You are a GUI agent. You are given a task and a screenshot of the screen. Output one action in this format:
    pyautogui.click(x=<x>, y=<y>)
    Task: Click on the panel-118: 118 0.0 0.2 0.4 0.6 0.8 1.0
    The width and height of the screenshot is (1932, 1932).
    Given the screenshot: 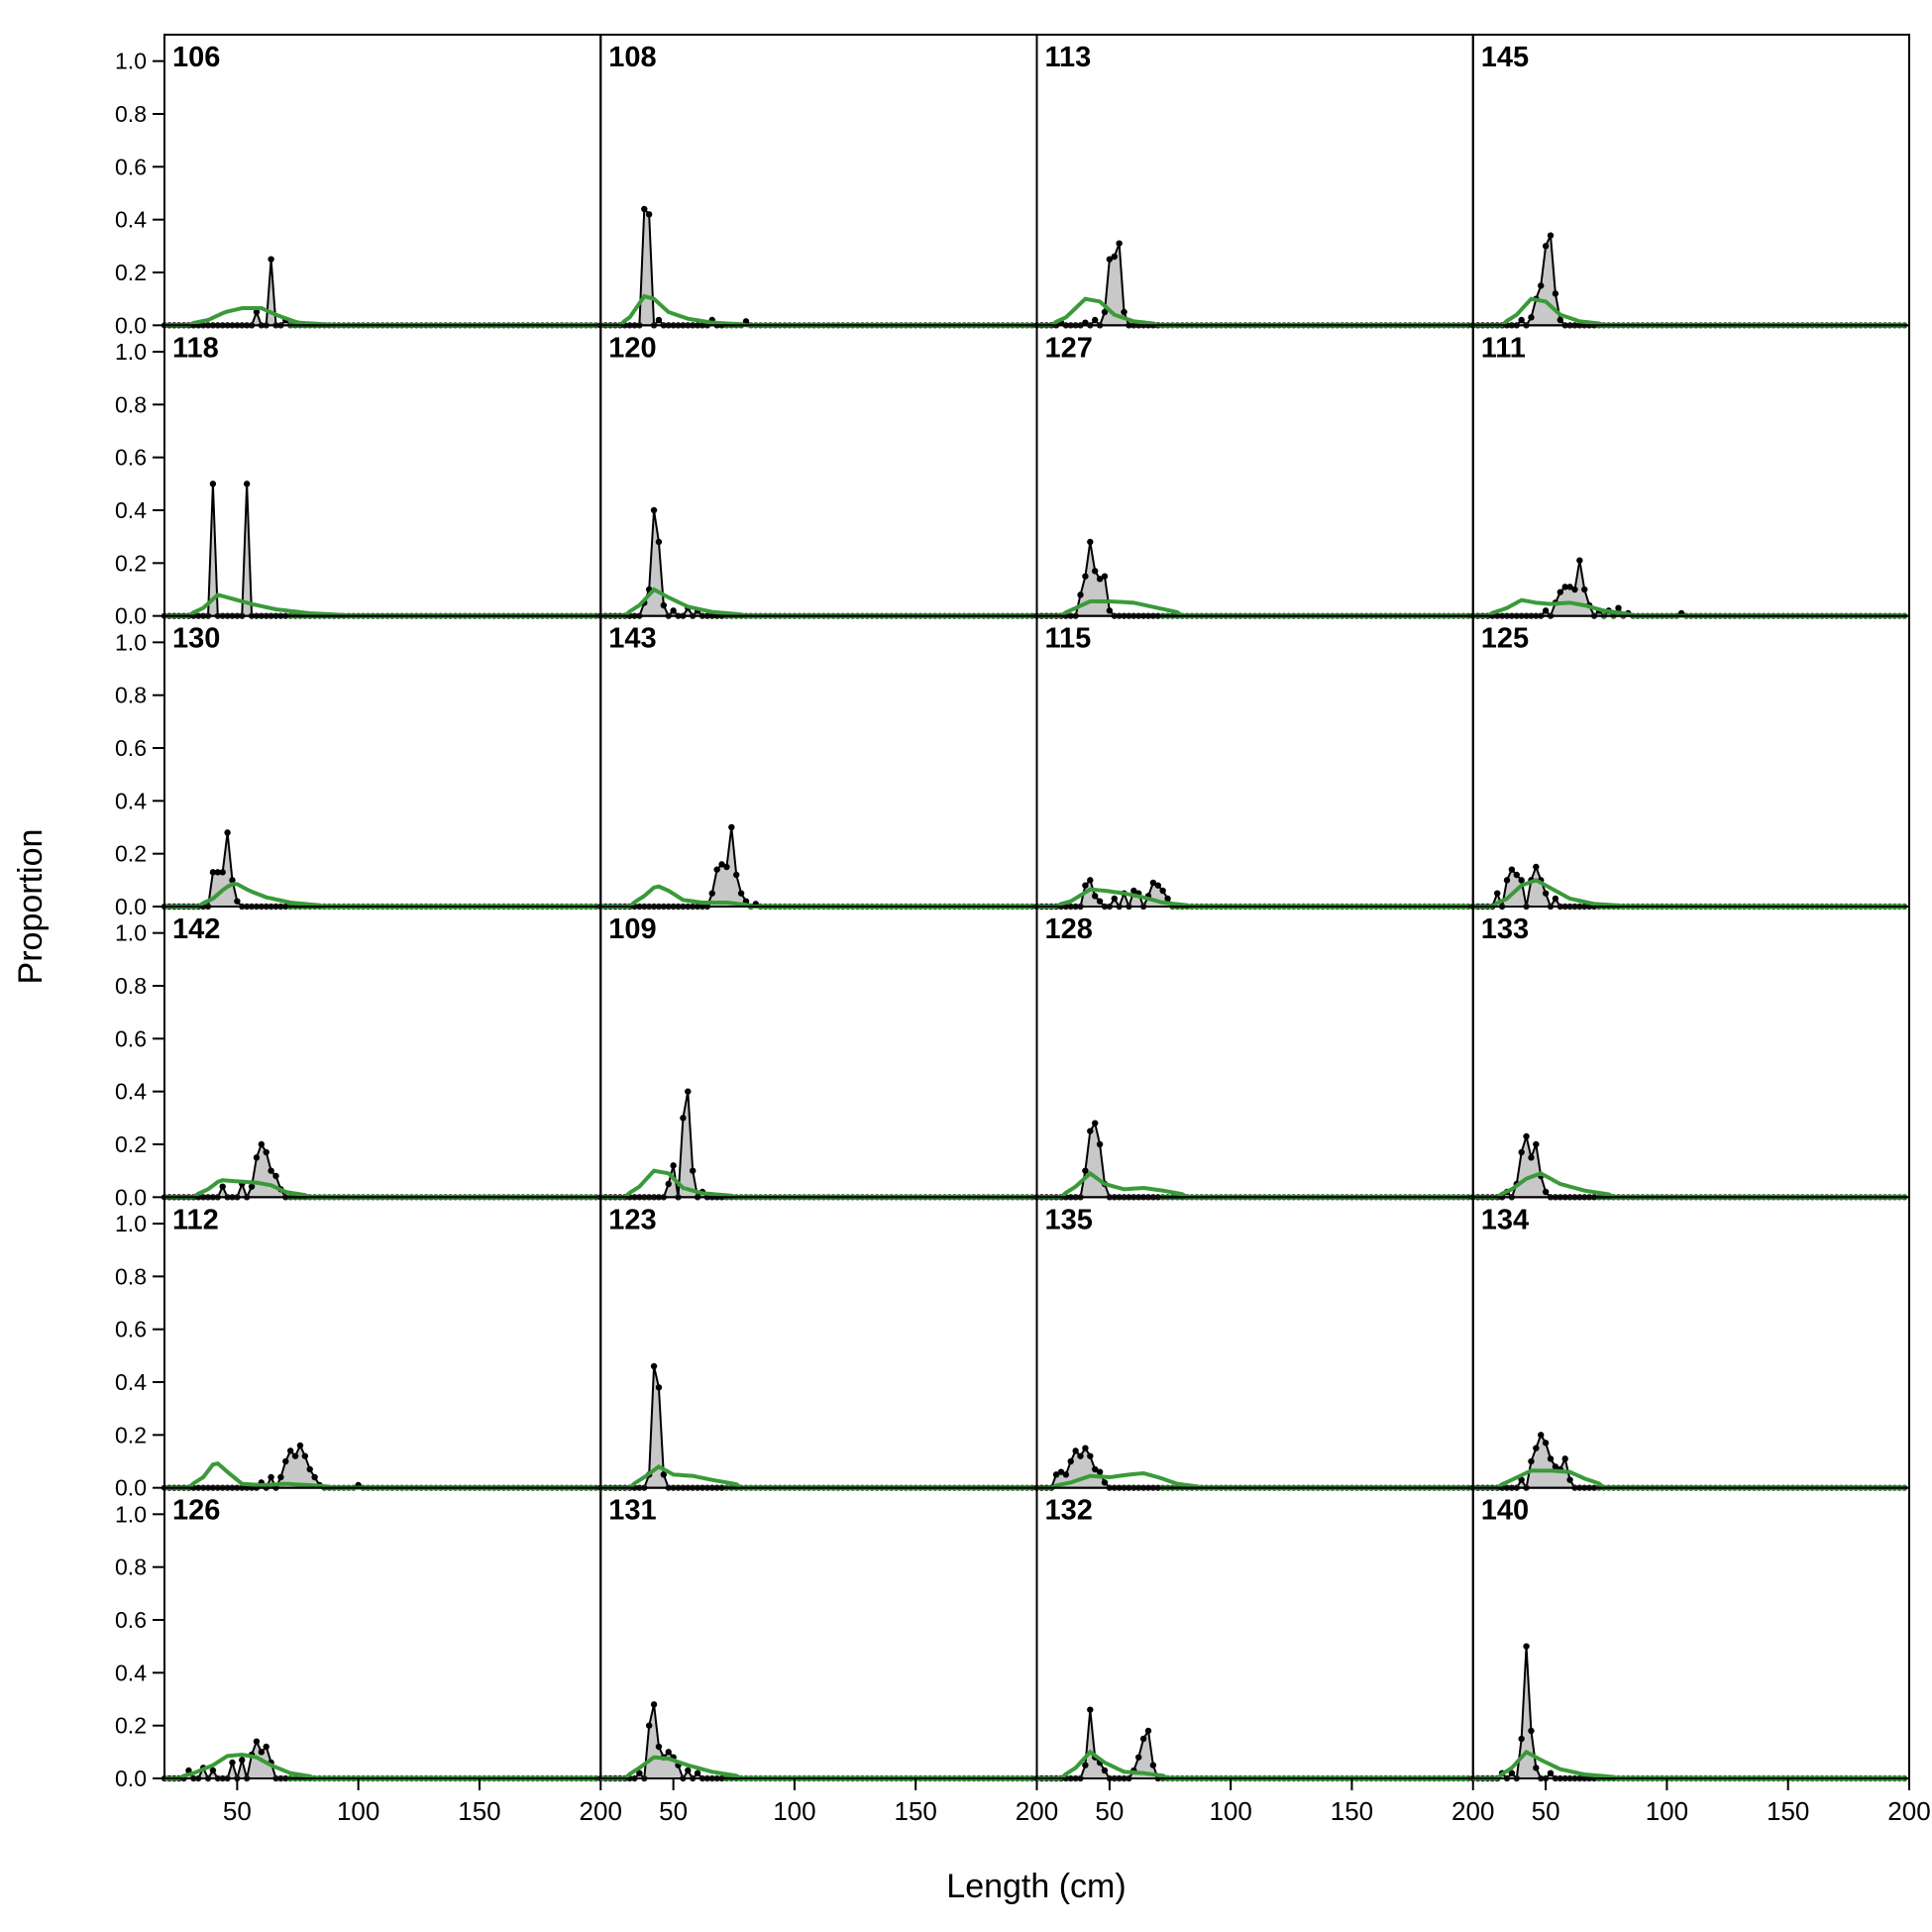 What is the action you would take?
    pyautogui.click(x=358, y=477)
    